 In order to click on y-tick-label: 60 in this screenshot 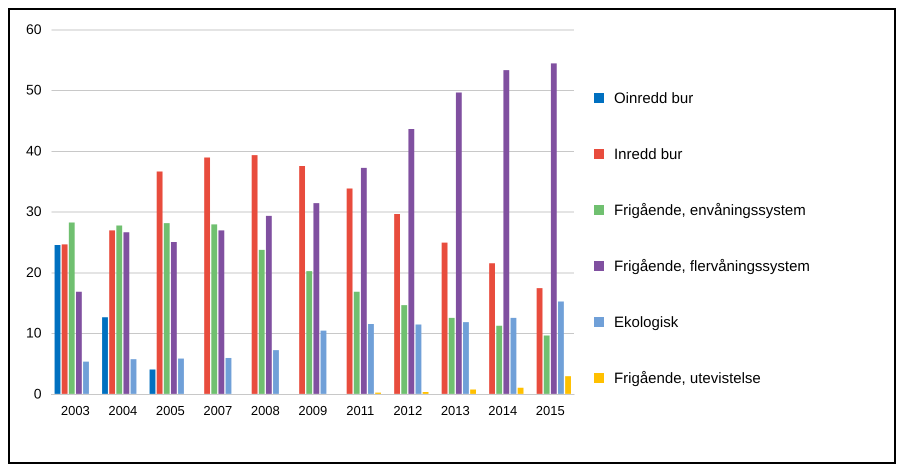, I will do `click(34, 28)`.